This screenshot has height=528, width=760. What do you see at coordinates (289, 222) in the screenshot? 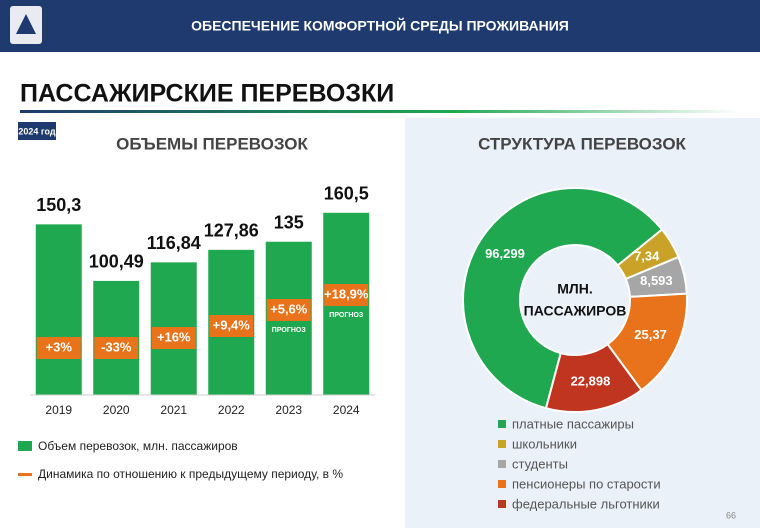
I see `bar-value-label: 135` at bounding box center [289, 222].